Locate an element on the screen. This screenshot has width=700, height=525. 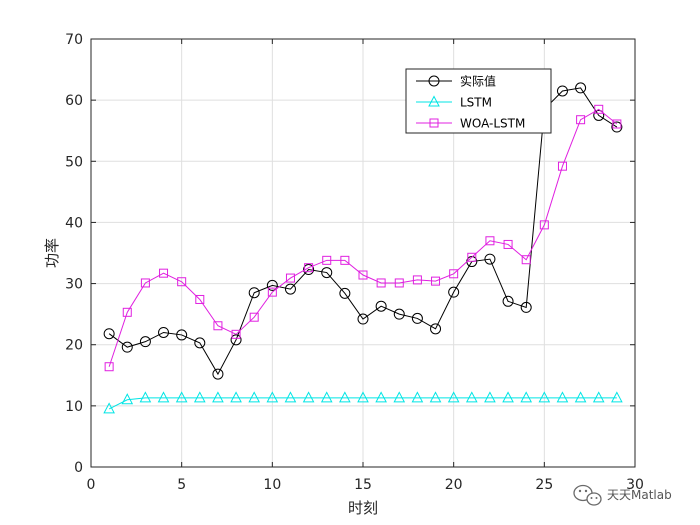
x-tick-label: 15 is located at coordinates (363, 485).